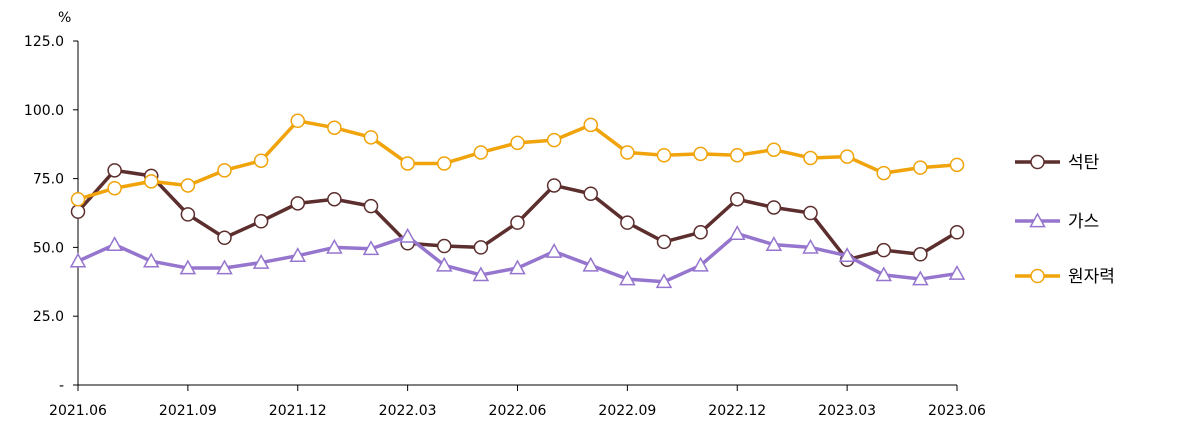 The height and width of the screenshot is (440, 1198). I want to click on y-tick-label: -, so click(61, 386).